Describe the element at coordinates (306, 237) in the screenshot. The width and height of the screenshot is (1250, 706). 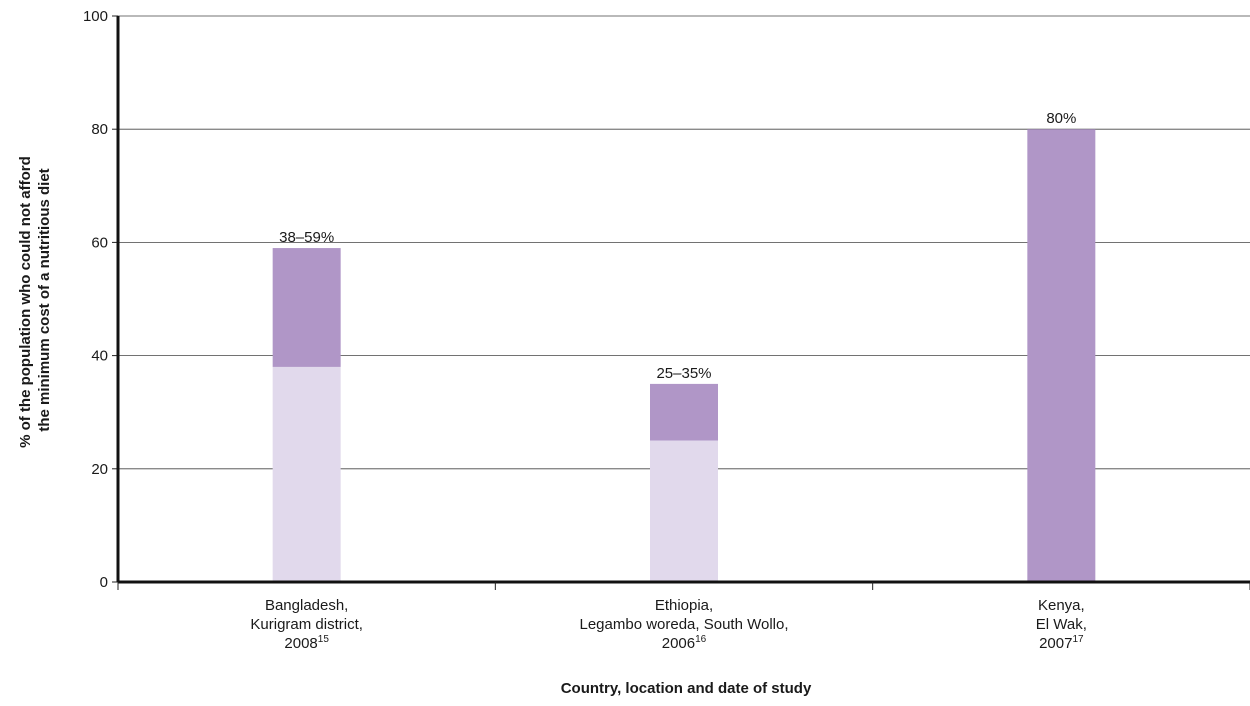
I see `data-label: 38–59%` at that location.